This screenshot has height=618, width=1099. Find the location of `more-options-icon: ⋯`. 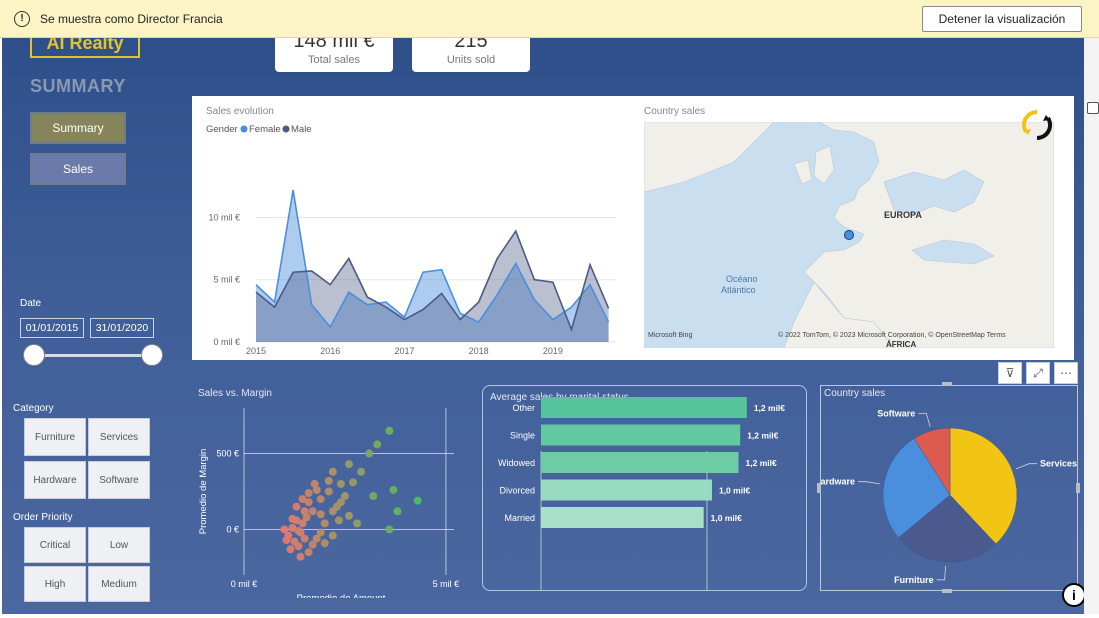

more-options-icon: ⋯ is located at coordinates (1066, 373).